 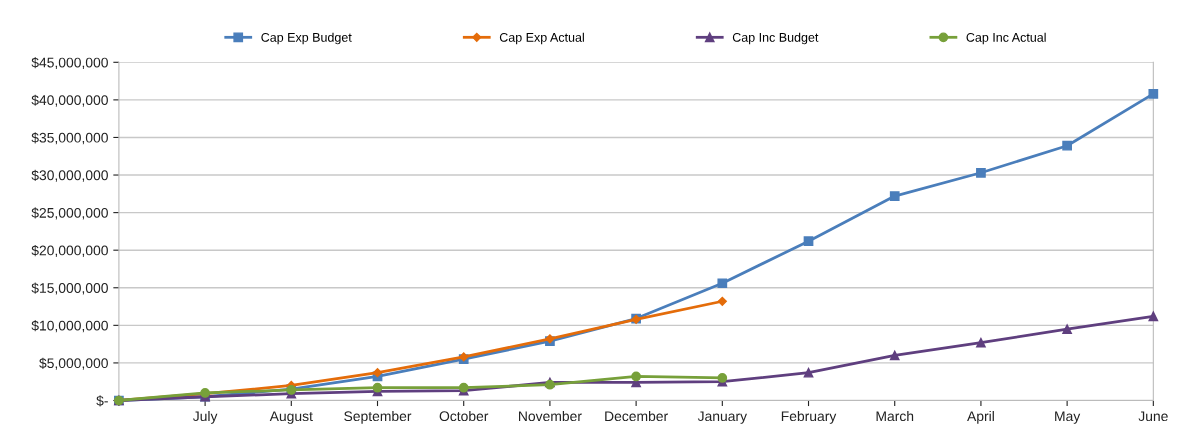 What do you see at coordinates (464, 416) in the screenshot?
I see `x-tick-label: October` at bounding box center [464, 416].